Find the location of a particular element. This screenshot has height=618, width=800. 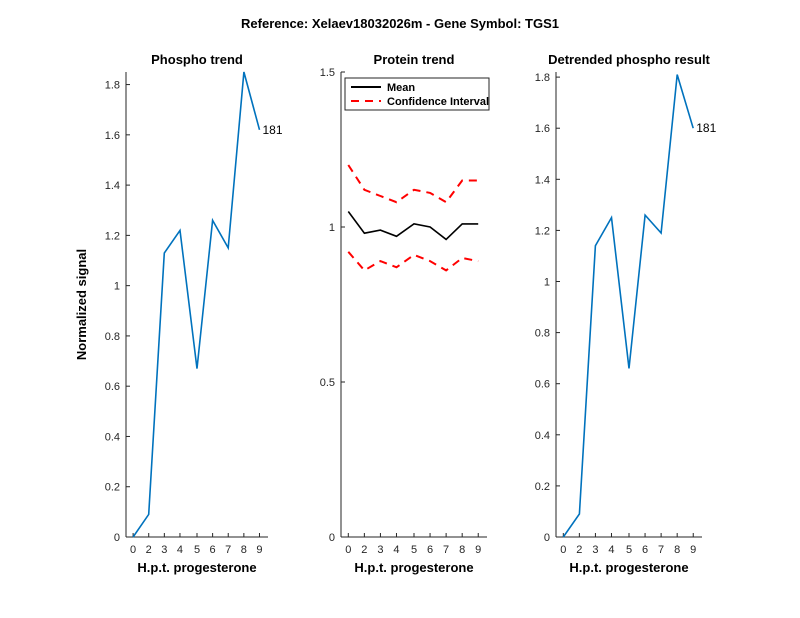

y-tick-label: 0.5 is located at coordinates (327, 383).